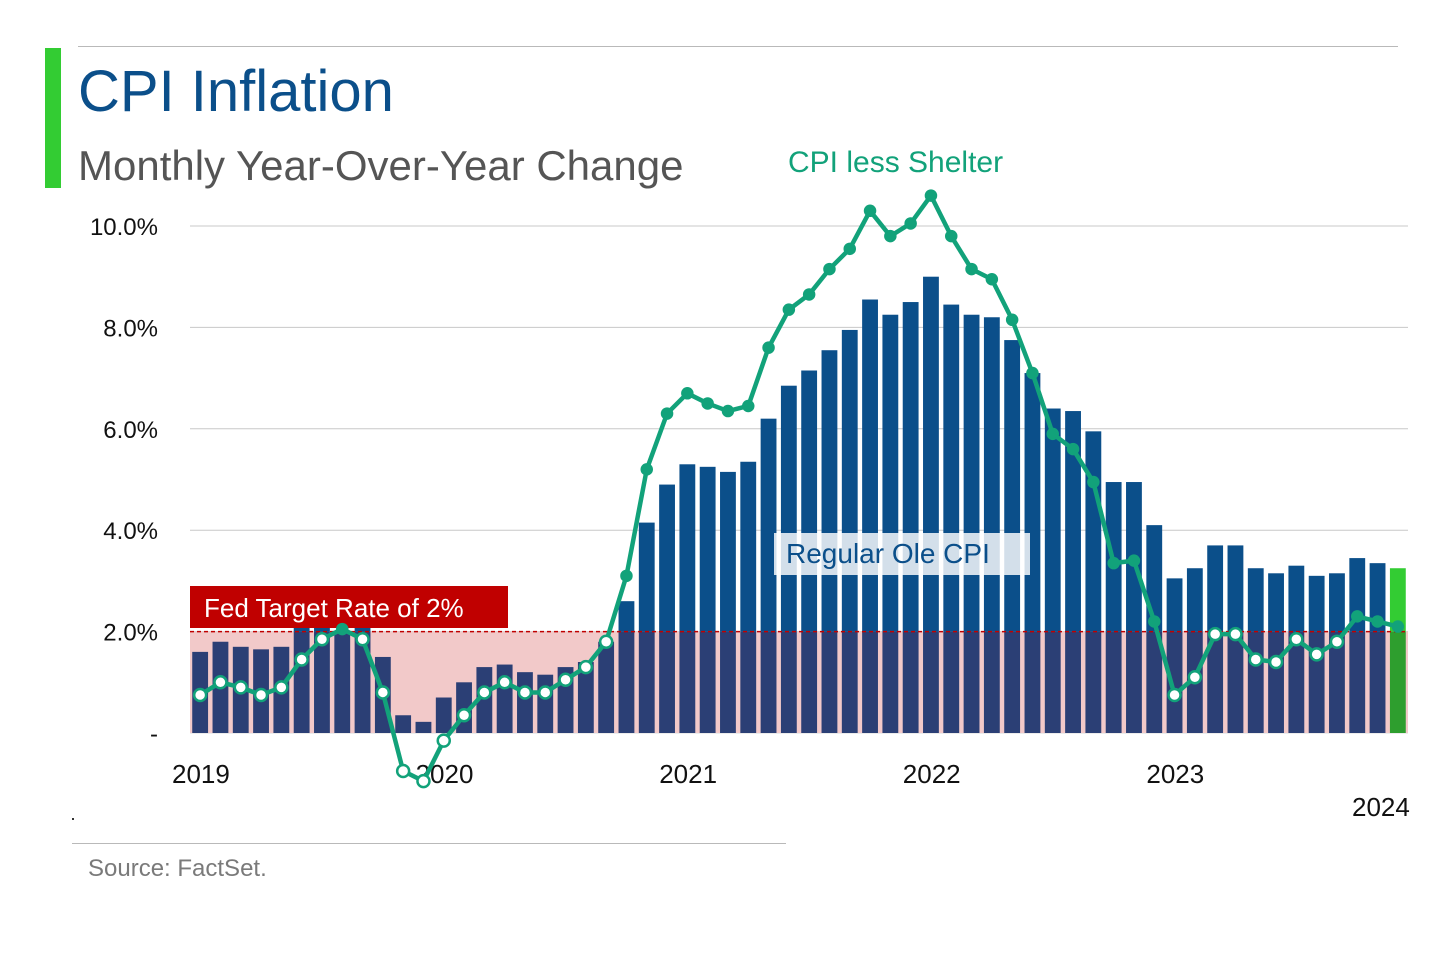 Image resolution: width=1456 pixels, height=967 pixels. What do you see at coordinates (334, 608) in the screenshot?
I see `target-label: Fed Target Rate of 2%` at bounding box center [334, 608].